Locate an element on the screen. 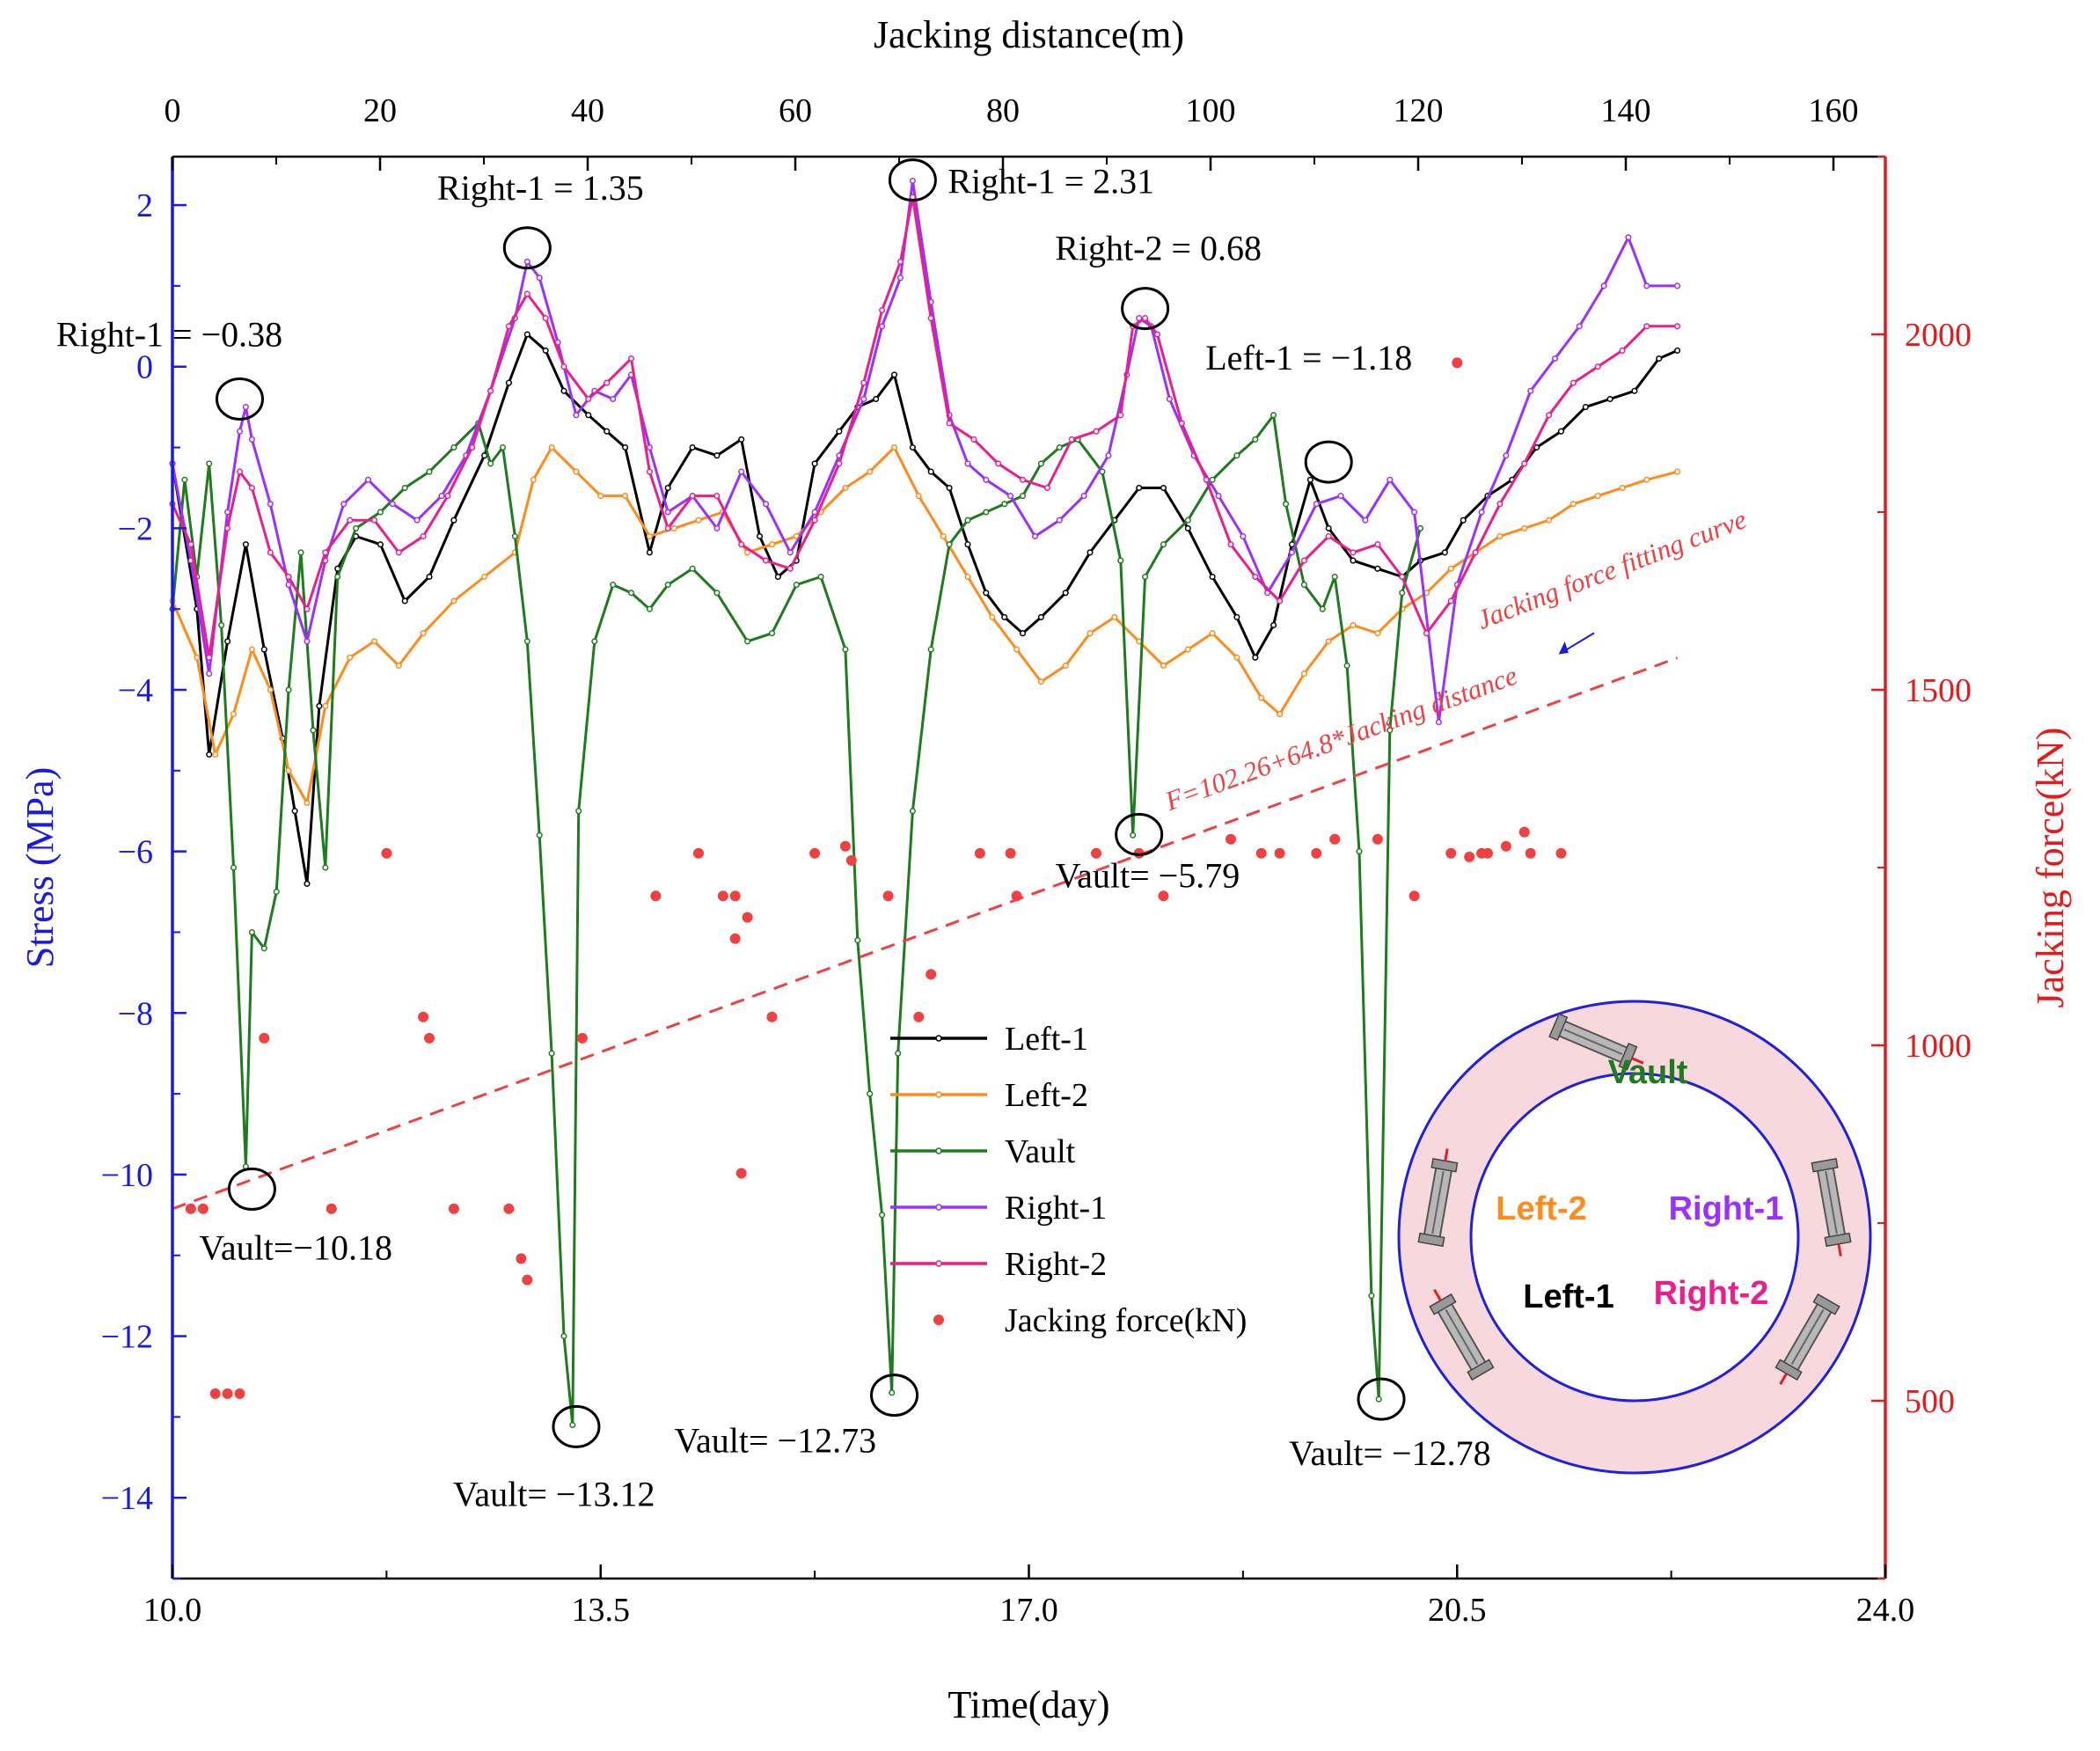 Image resolution: width=2100 pixels, height=1751 pixels. strain-gauge-vault is located at coordinates (1596, 1042).